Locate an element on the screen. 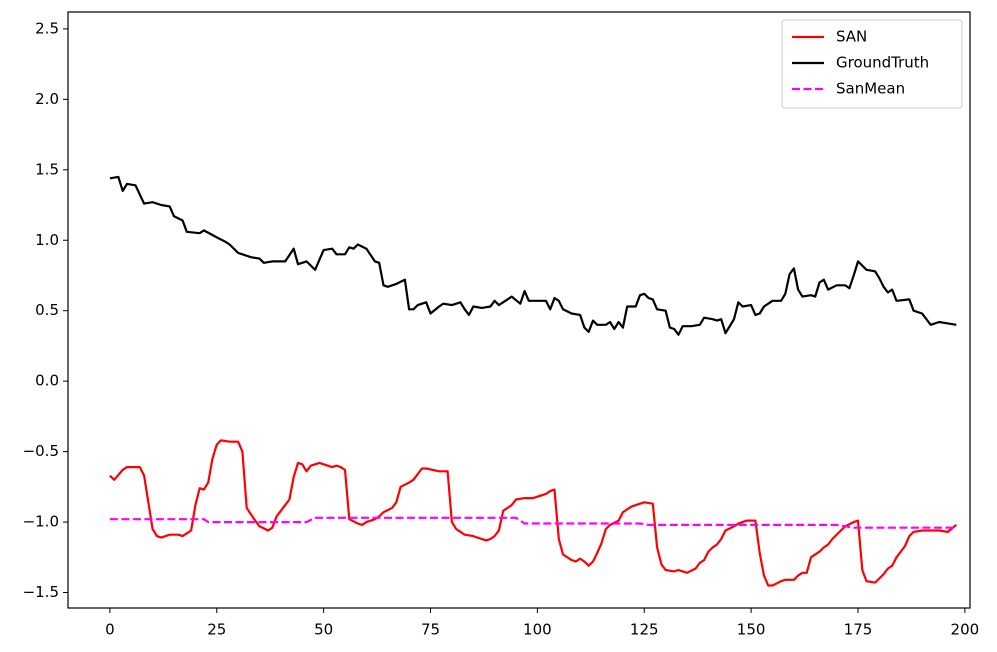  y-tick-label: 1.5 is located at coordinates (47, 169).